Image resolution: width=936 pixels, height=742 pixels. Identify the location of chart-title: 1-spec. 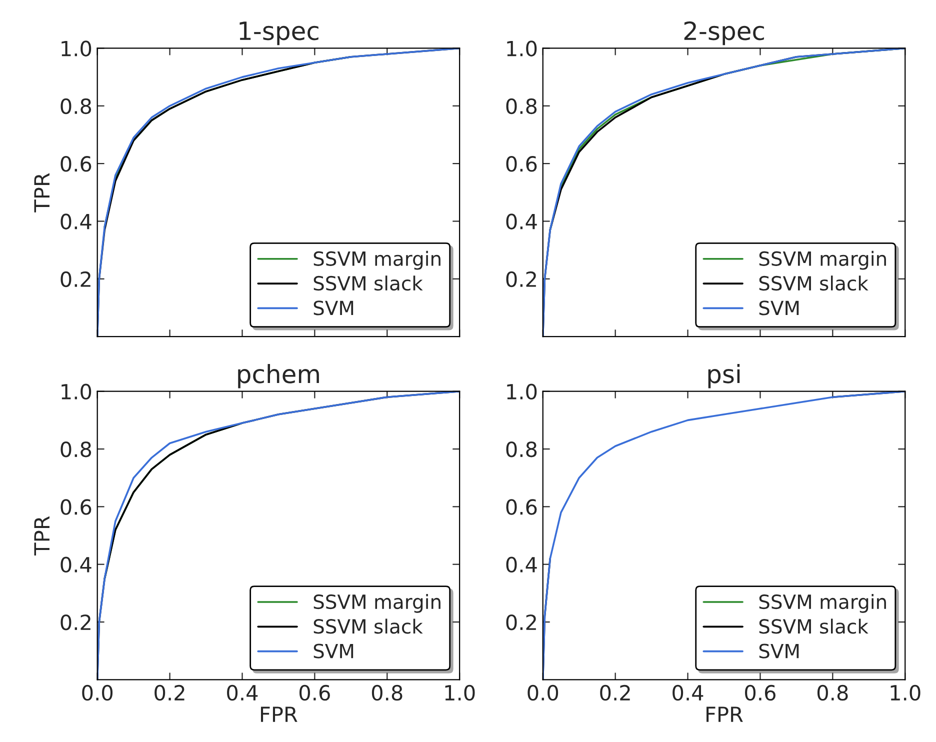
(279, 34).